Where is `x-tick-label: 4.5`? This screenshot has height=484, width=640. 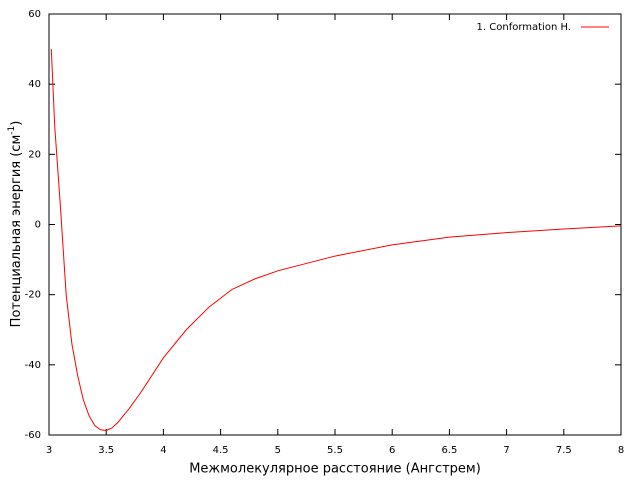
x-tick-label: 4.5 is located at coordinates (221, 450).